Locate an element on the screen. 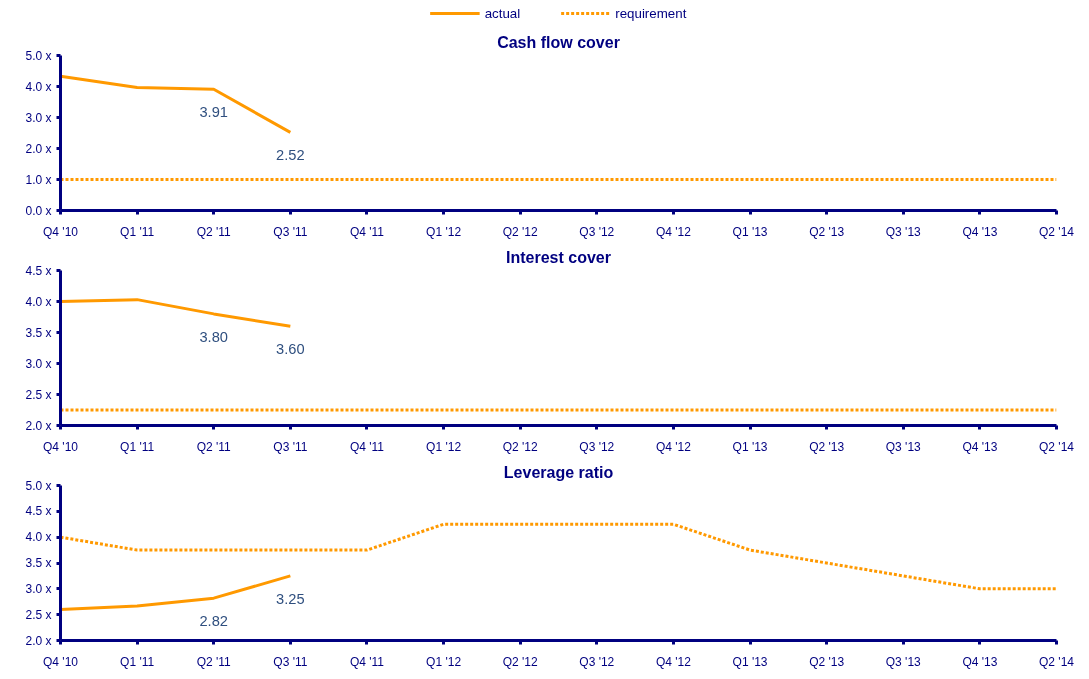  data-label: 3.80 is located at coordinates (213, 336).